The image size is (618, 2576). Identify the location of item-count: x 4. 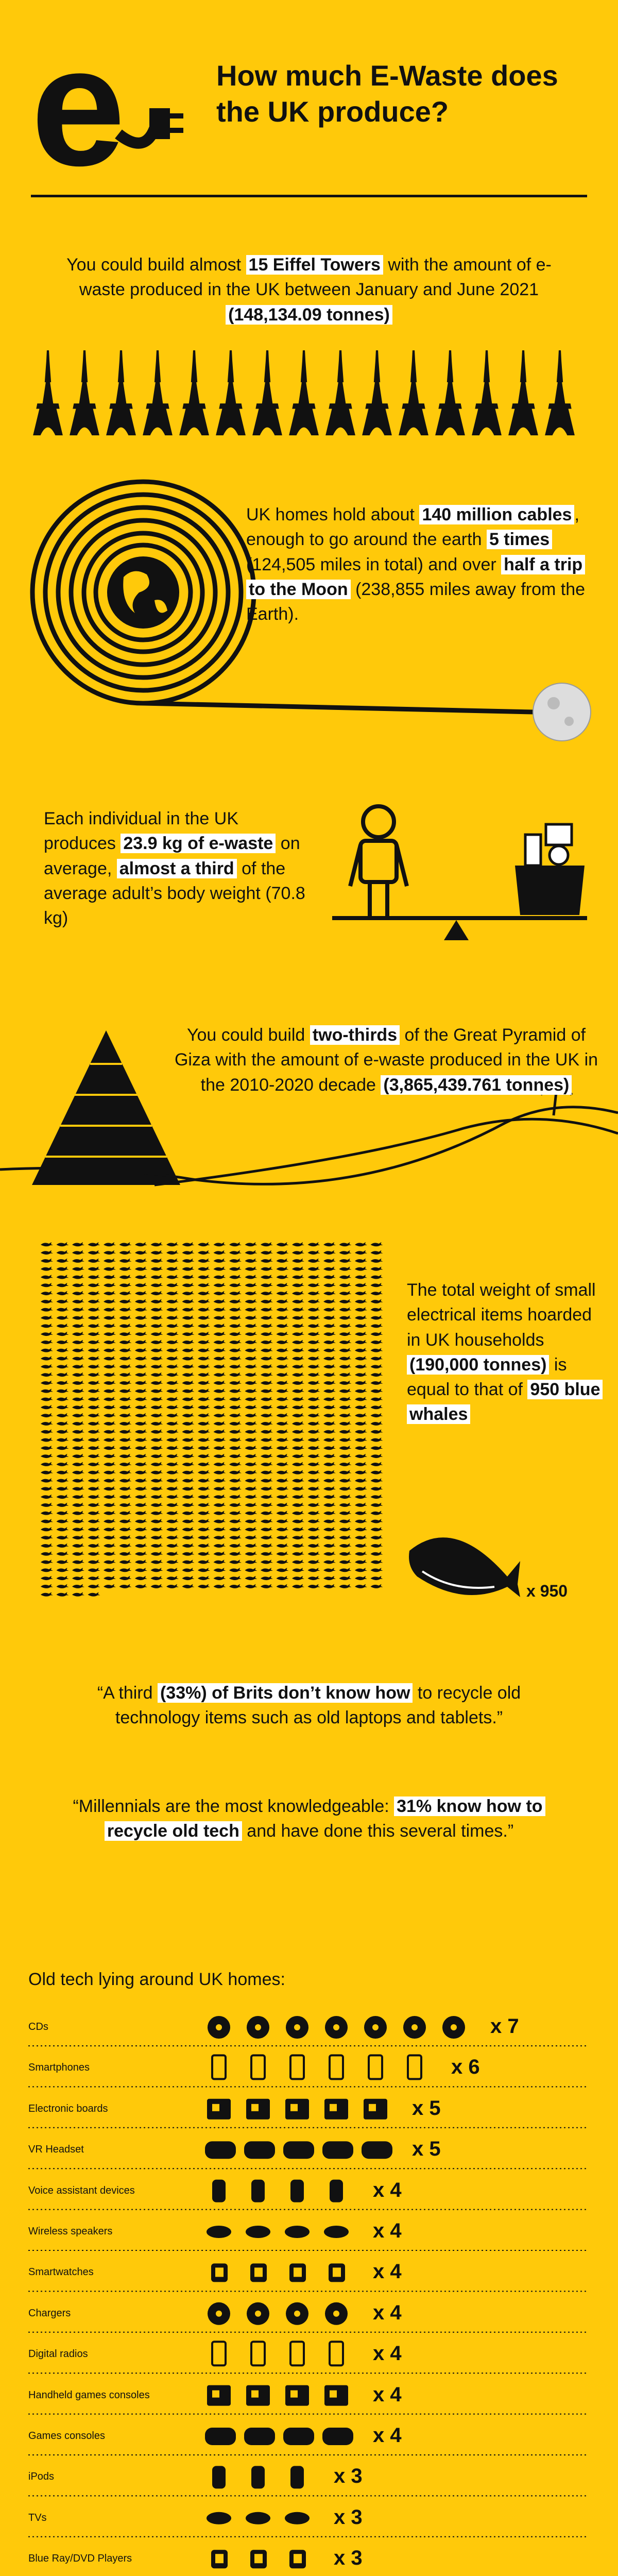
(387, 2312).